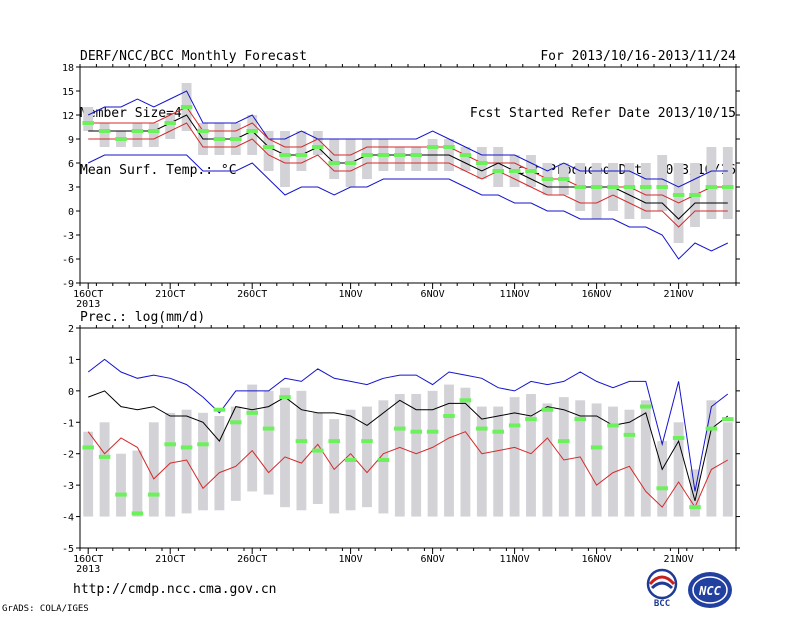 The height and width of the screenshot is (618, 800). Describe the element at coordinates (71, 212) in the screenshot. I see `y-tick-label: 0` at that location.